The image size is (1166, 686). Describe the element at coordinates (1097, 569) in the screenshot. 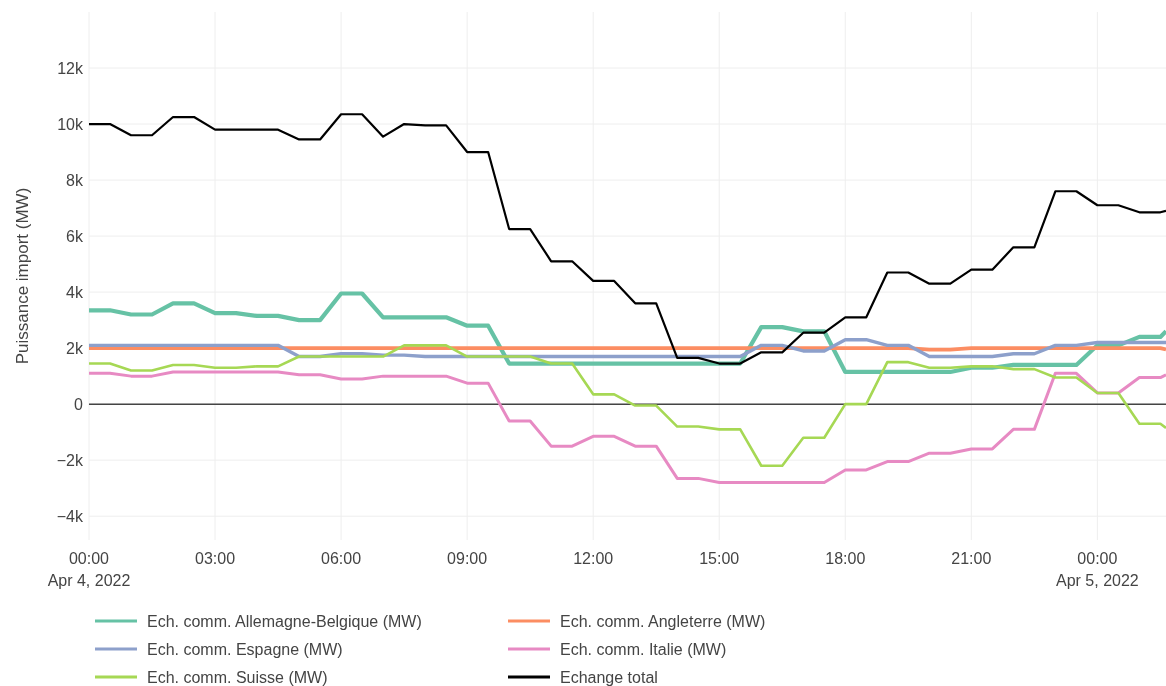

I see `x-tick-label: 00:00 Apr 5, 2022` at that location.